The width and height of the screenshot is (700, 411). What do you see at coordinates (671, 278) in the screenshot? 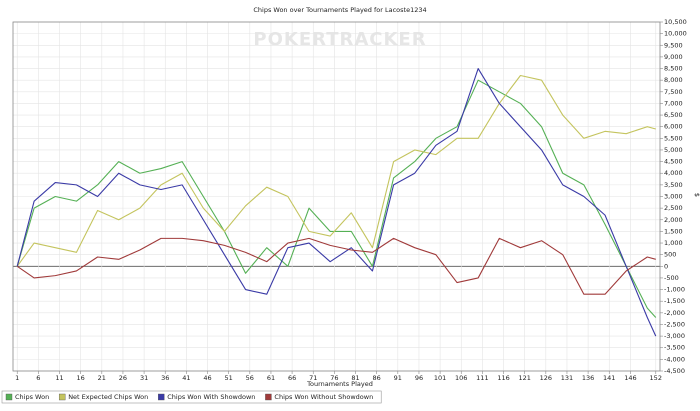
I see `y-tick-label: -500` at bounding box center [671, 278].